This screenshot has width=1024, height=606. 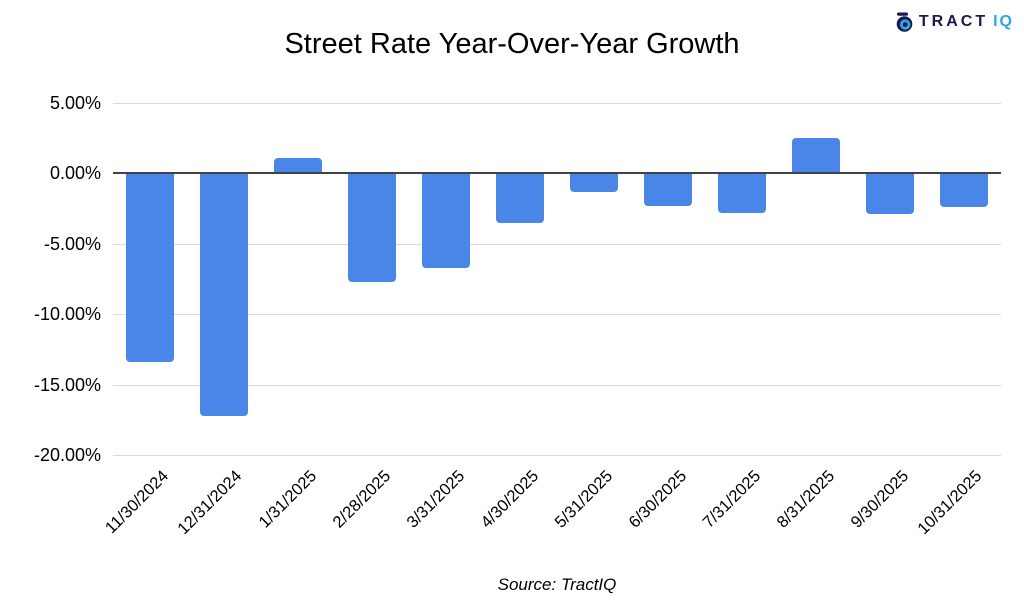 What do you see at coordinates (75, 103) in the screenshot?
I see `y-axis-tick-label: 5.00%` at bounding box center [75, 103].